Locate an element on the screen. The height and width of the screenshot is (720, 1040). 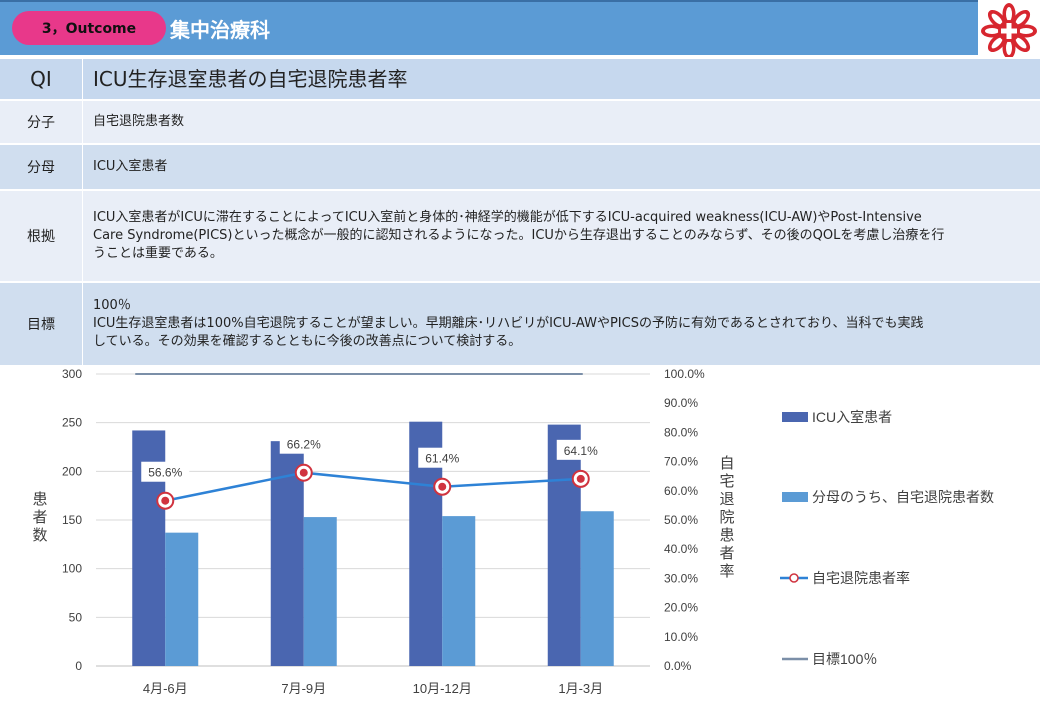
red-cross-emblem-icon is located at coordinates (1009, 31).